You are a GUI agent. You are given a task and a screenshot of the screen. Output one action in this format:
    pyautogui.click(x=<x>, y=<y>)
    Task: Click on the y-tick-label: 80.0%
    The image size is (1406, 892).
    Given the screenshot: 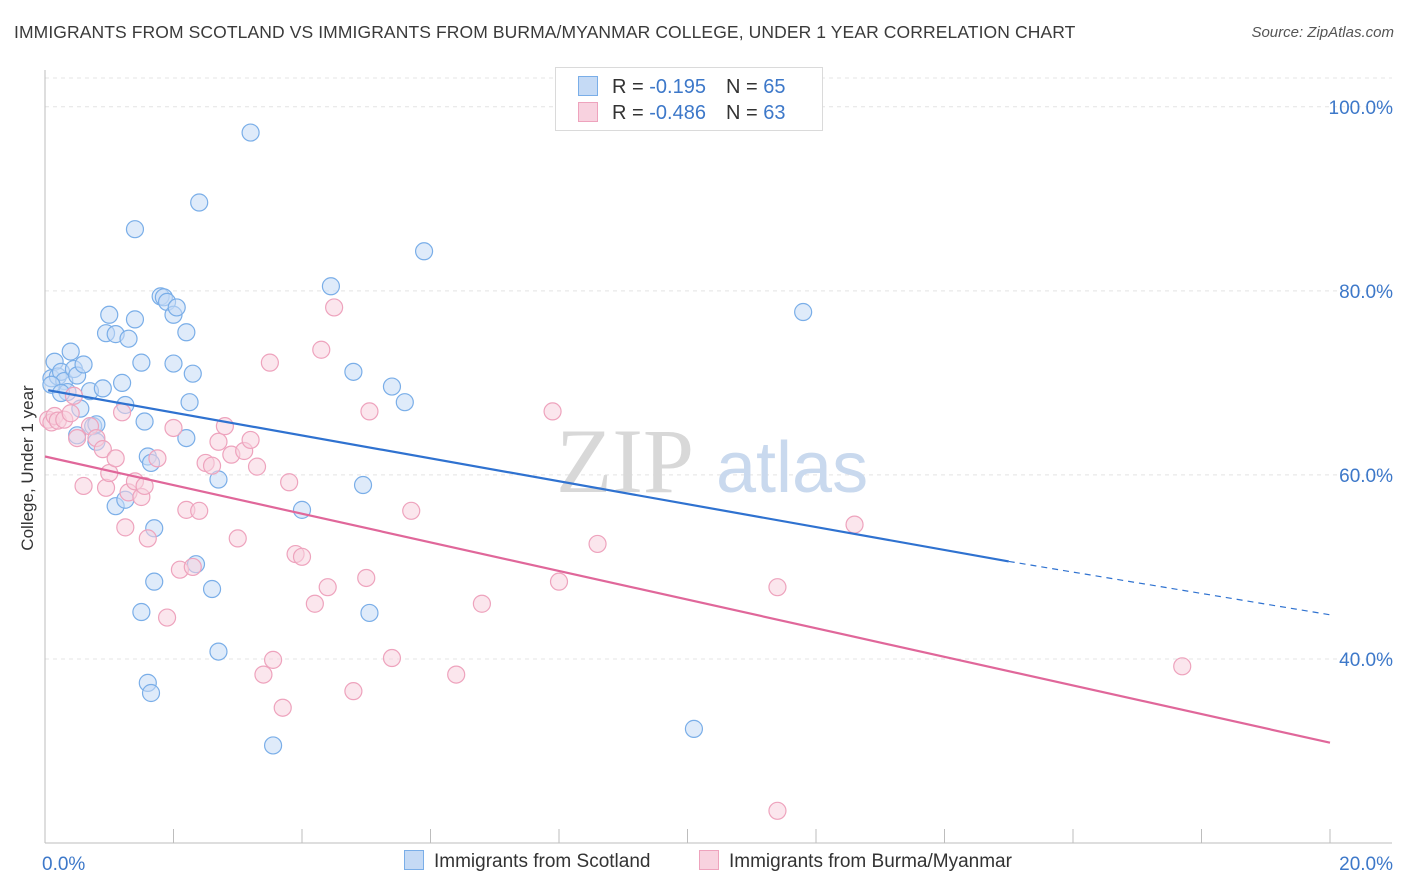 What is the action you would take?
    pyautogui.click(x=1366, y=292)
    